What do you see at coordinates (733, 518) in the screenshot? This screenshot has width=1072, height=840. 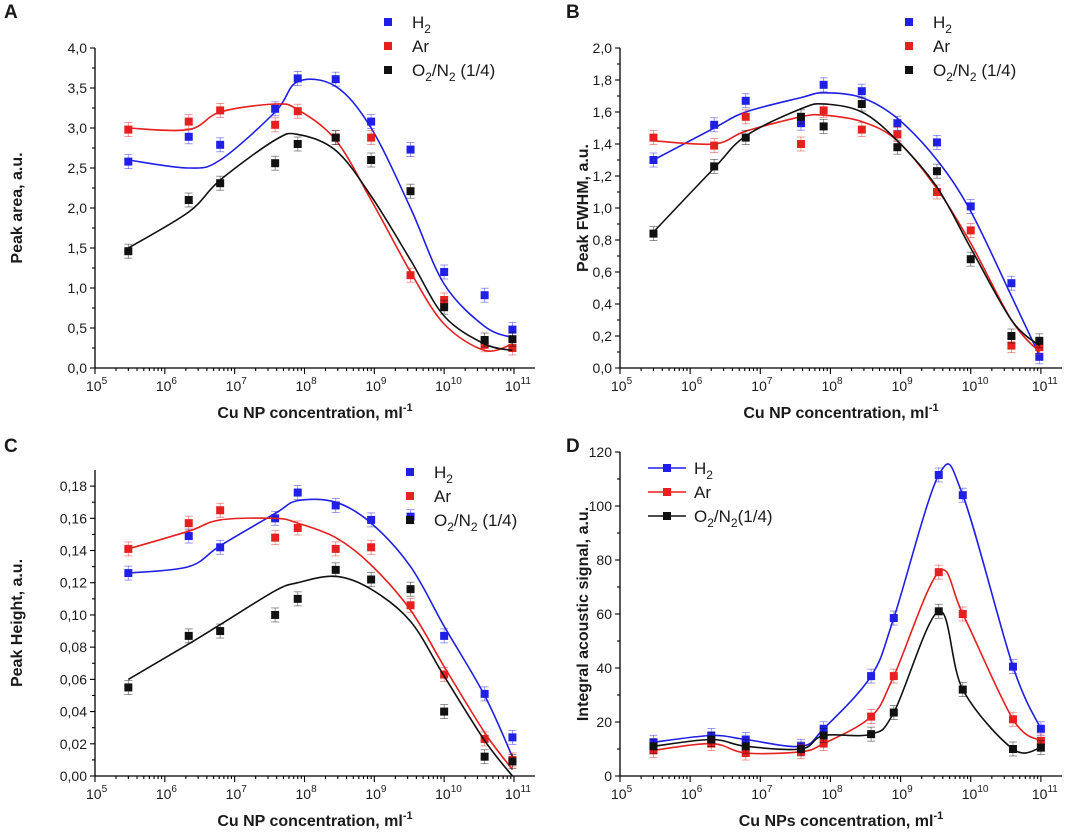 I see `legend-label: O2/N2(1/4)` at bounding box center [733, 518].